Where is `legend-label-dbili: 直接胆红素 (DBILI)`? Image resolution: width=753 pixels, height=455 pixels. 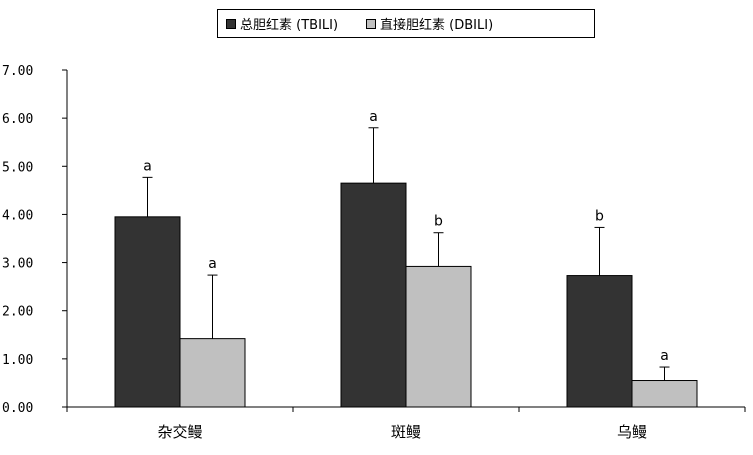 legend-label-dbili: 直接胆红素 (DBILI) is located at coordinates (437, 25).